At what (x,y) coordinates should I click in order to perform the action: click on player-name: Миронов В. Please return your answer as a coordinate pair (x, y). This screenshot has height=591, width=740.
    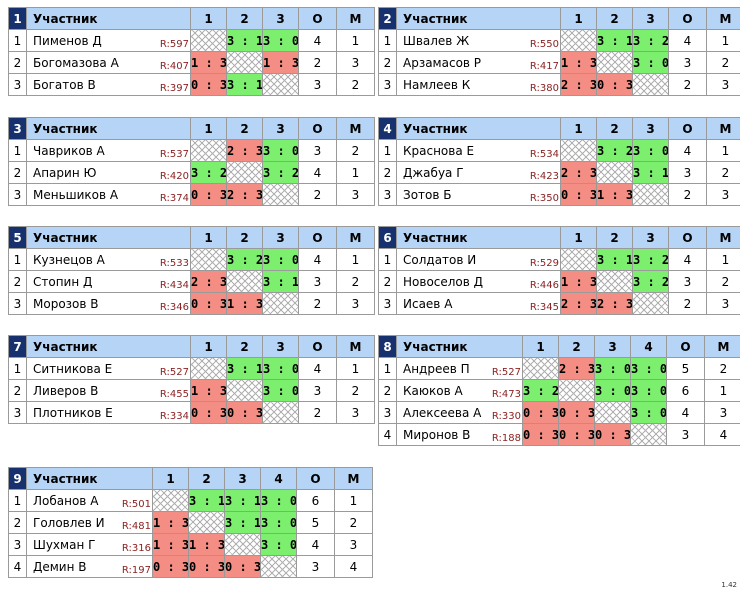
    Looking at the image, I should click on (437, 434).